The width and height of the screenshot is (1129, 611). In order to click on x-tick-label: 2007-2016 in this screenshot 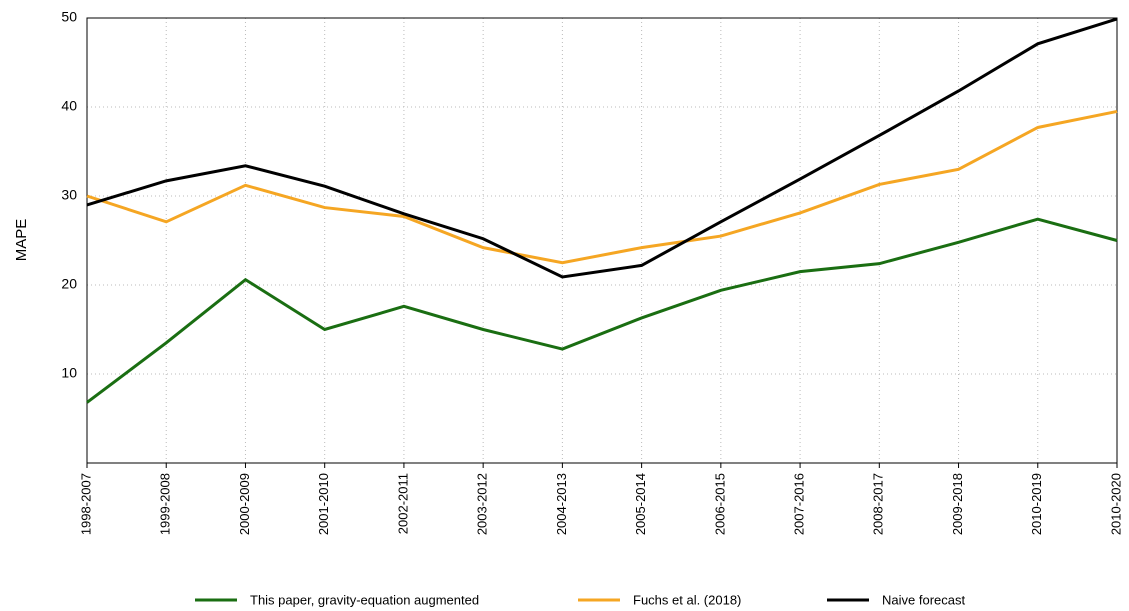, I will do `click(799, 504)`.